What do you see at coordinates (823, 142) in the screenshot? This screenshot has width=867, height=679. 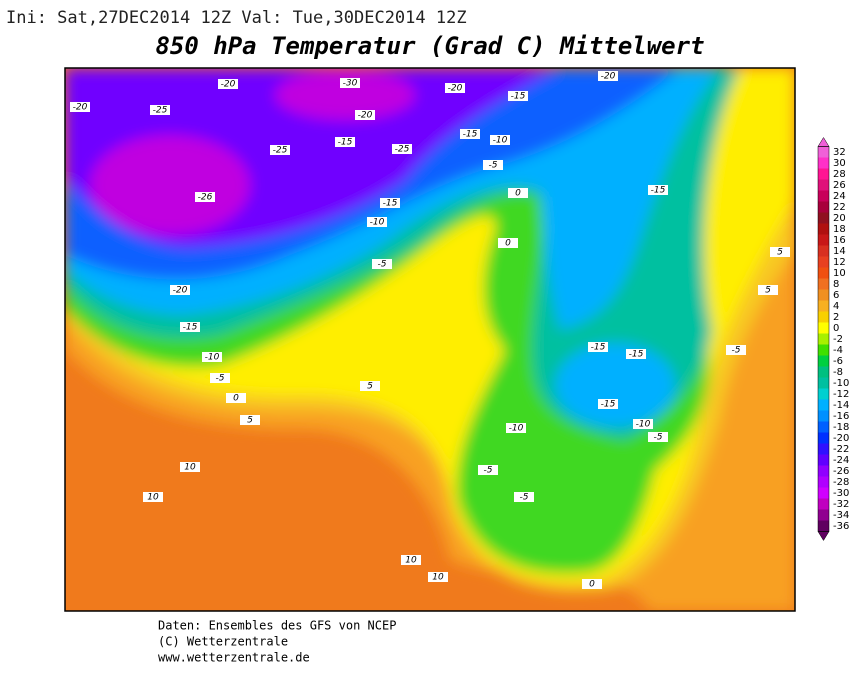 I see `legend-arrow-top` at bounding box center [823, 142].